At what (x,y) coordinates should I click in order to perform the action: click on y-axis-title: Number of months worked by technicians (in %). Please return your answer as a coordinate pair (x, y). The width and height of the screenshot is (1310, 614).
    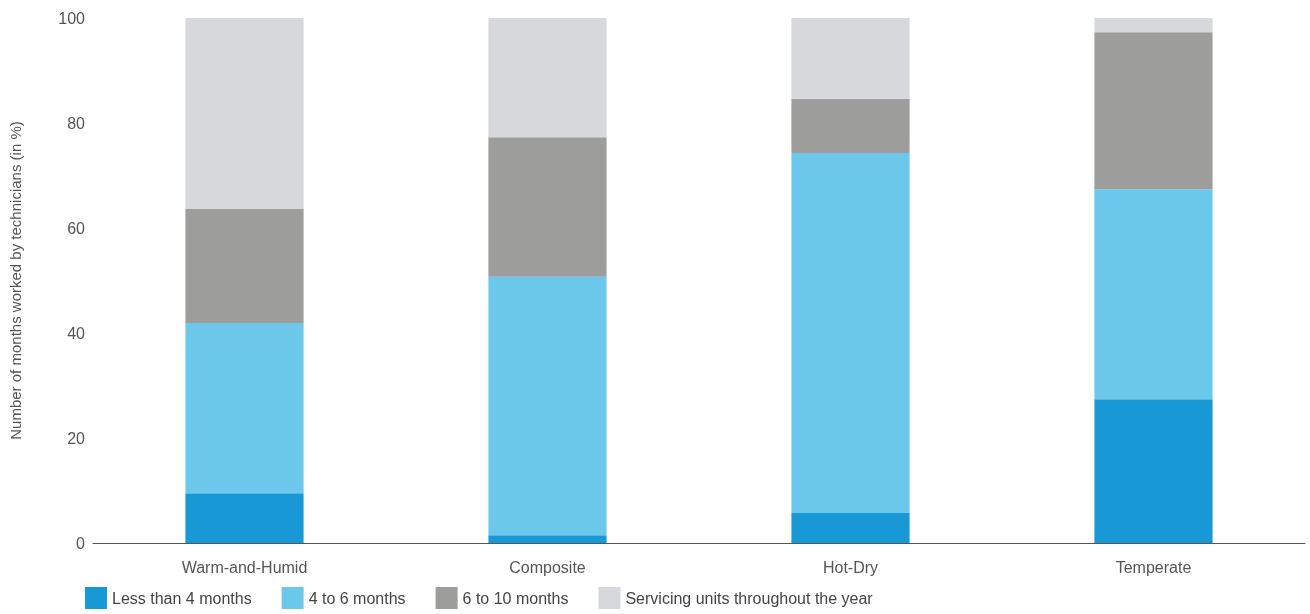
    Looking at the image, I should click on (15, 280).